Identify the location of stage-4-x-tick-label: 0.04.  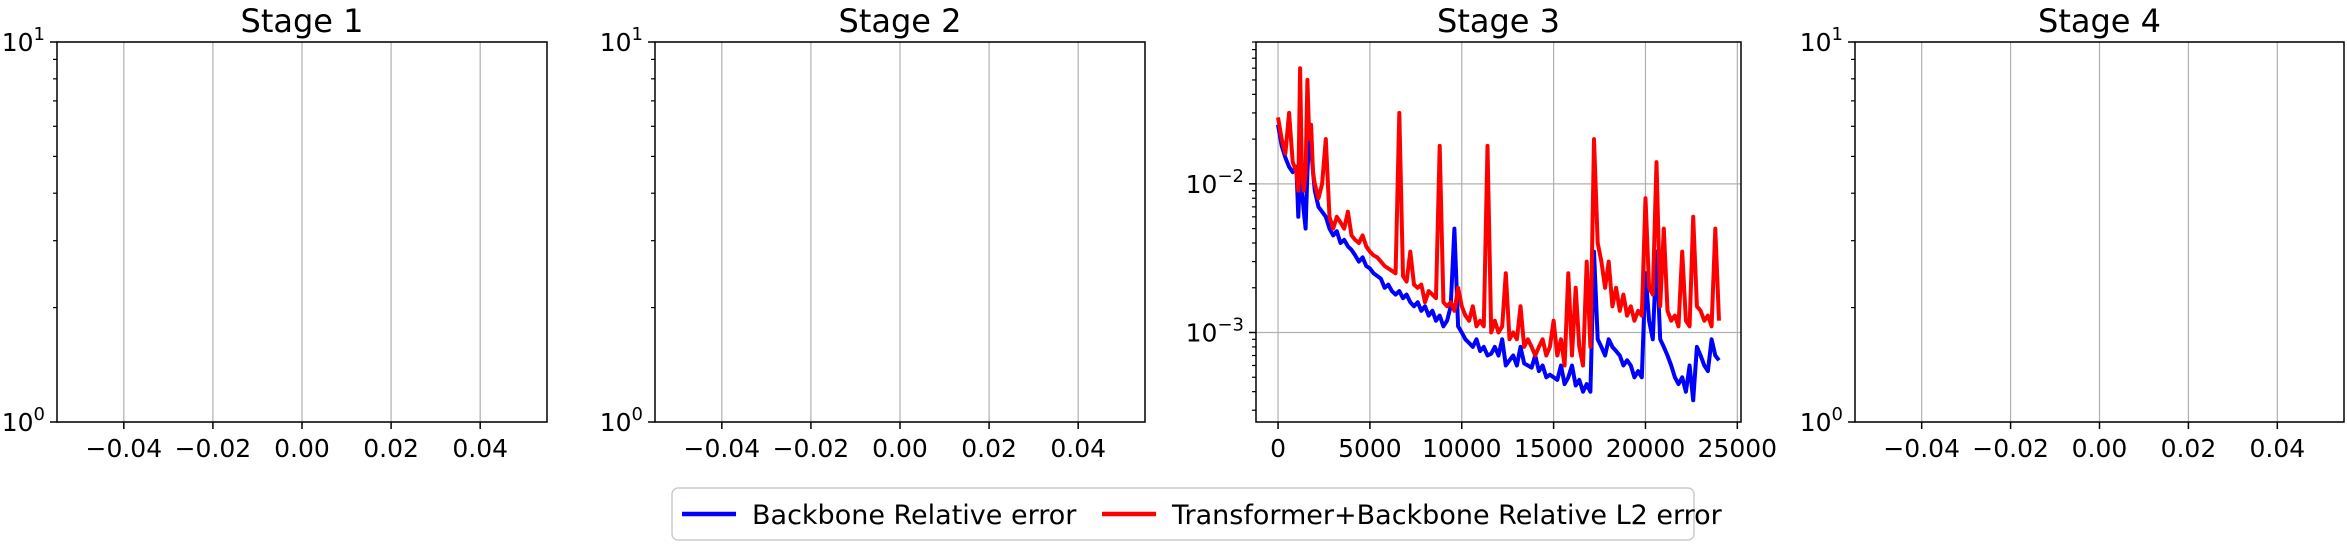
(2277, 448).